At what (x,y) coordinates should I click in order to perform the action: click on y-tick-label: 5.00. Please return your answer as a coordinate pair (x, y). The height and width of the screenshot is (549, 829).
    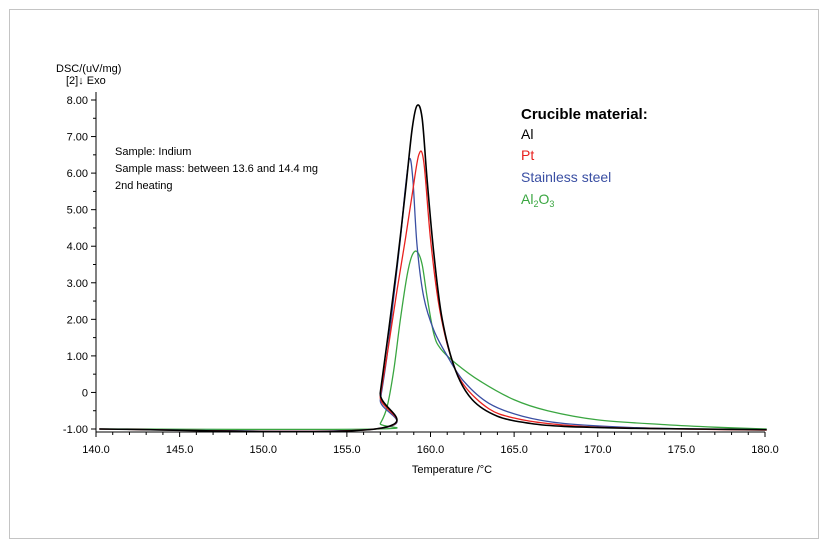
    Looking at the image, I should click on (77, 211).